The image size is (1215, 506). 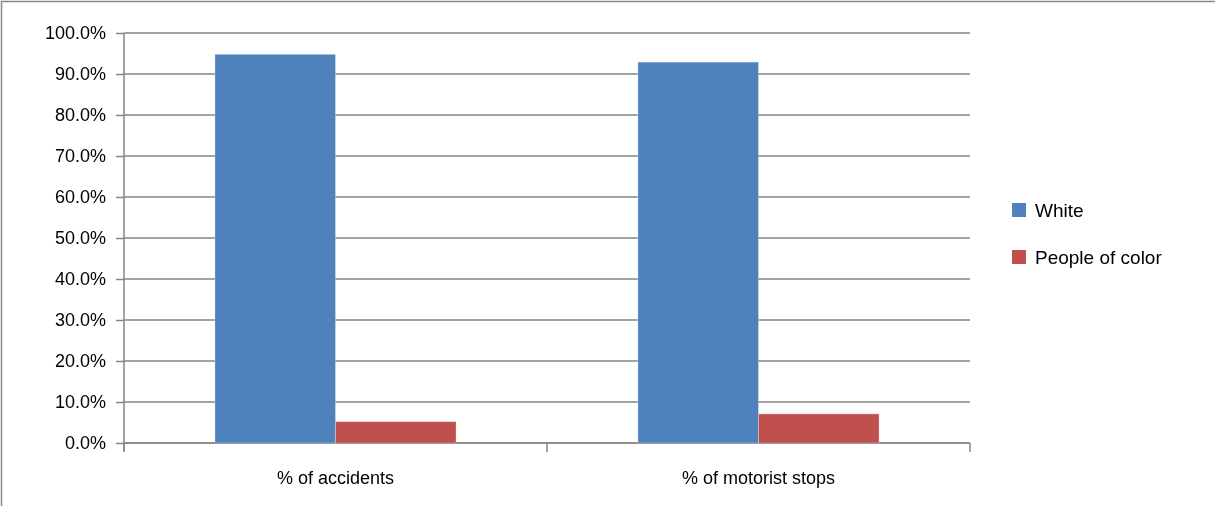 What do you see at coordinates (758, 478) in the screenshot?
I see `x-tick-label: % of motorist stops` at bounding box center [758, 478].